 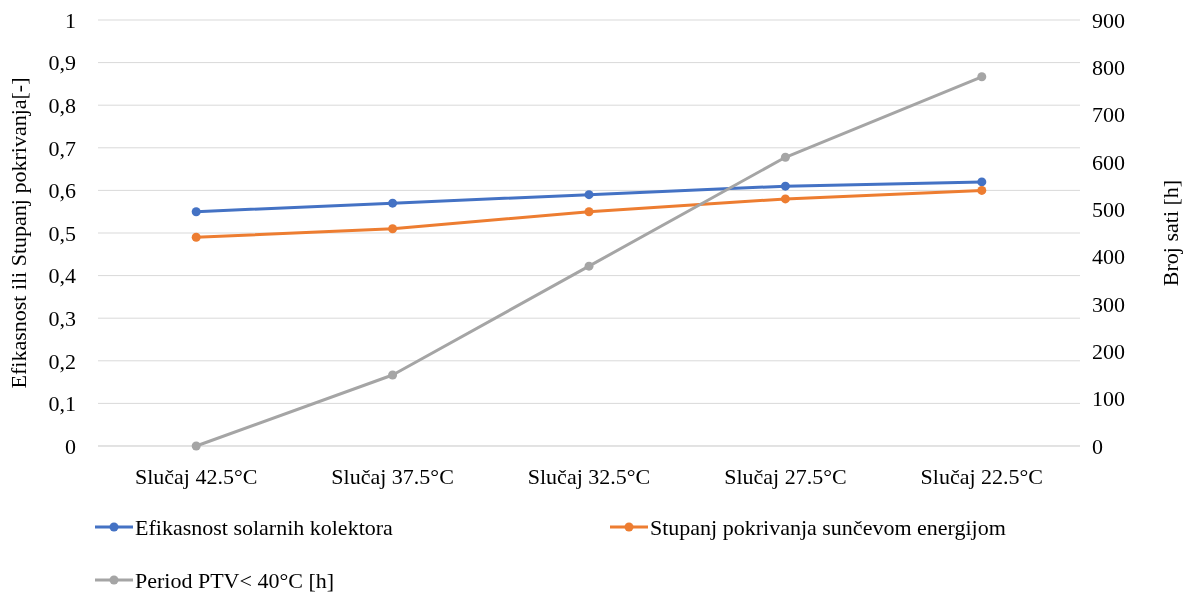 What do you see at coordinates (1170, 233) in the screenshot?
I see `y2-axis-title: Broj sati [h]` at bounding box center [1170, 233].